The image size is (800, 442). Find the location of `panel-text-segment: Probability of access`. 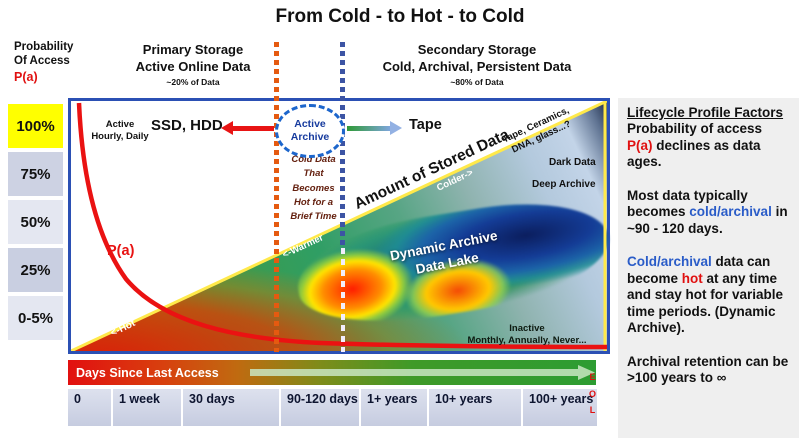

panel-text-segment: Probability of access is located at coordinates (695, 129).